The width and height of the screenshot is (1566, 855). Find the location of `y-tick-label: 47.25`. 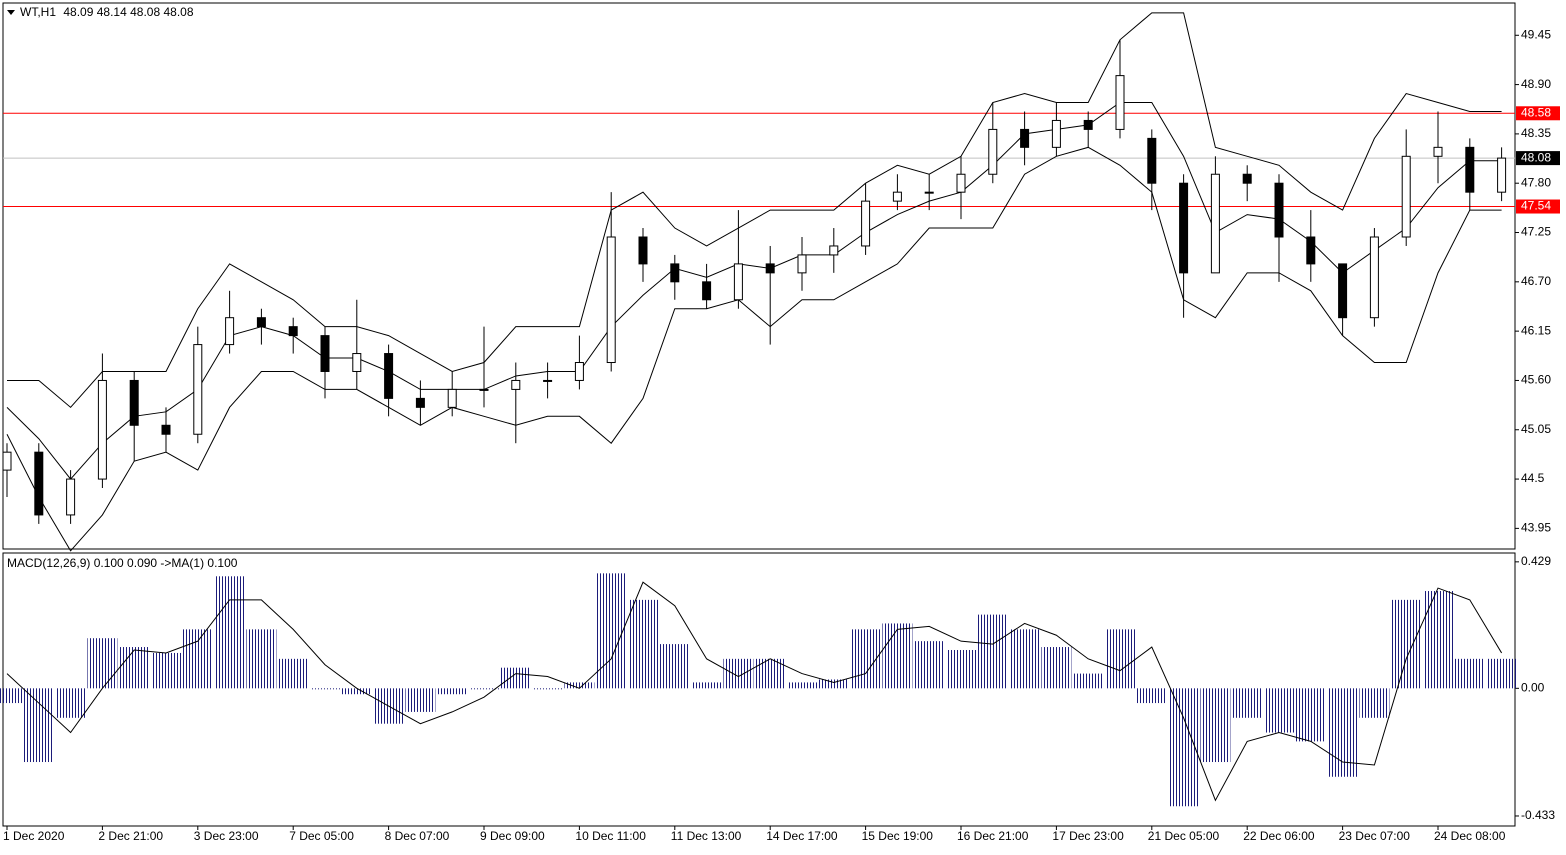

y-tick-label: 47.25 is located at coordinates (1536, 232).